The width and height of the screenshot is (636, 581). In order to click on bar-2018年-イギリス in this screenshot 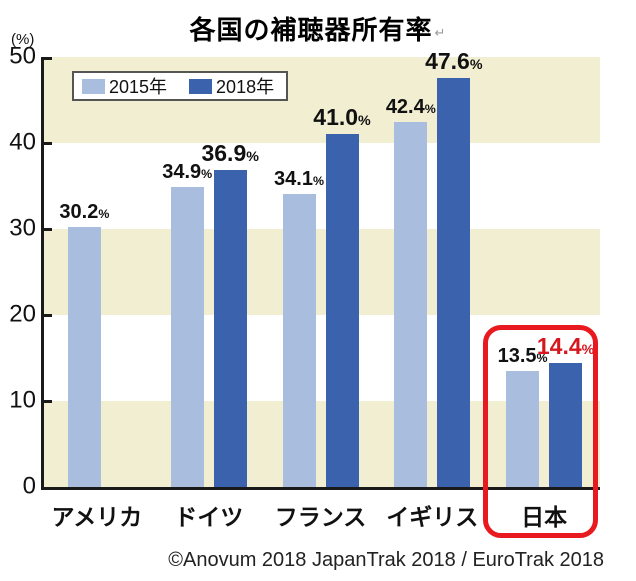, I will do `click(454, 282)`.